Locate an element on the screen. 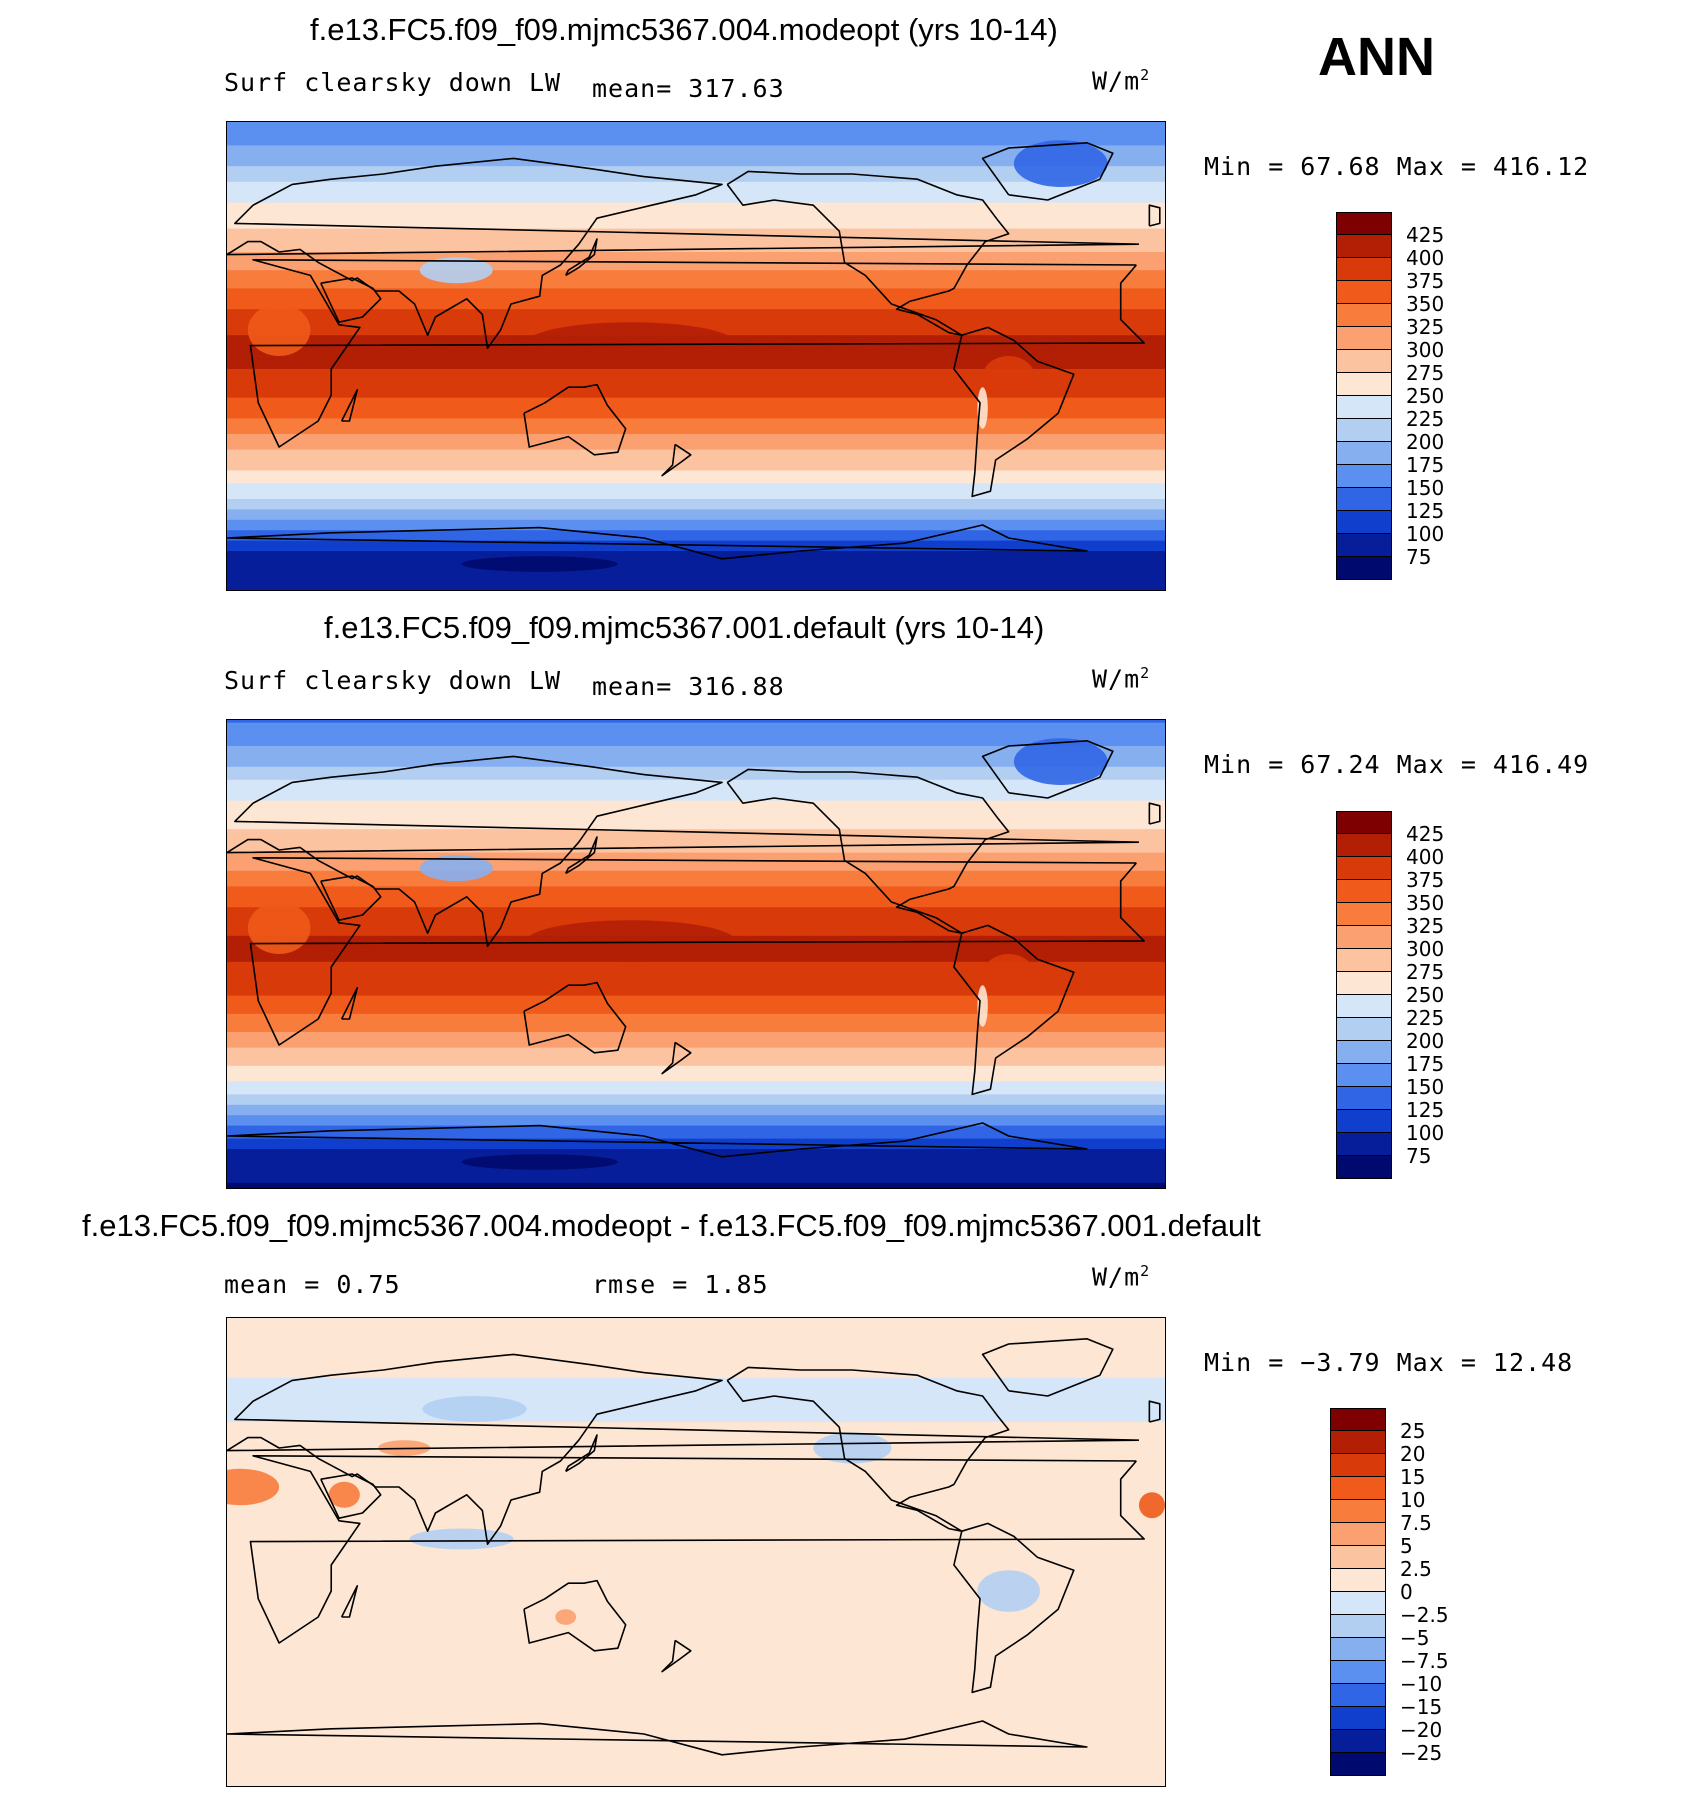 This screenshot has height=1808, width=1691. panel-2-map-svg is located at coordinates (696, 954).